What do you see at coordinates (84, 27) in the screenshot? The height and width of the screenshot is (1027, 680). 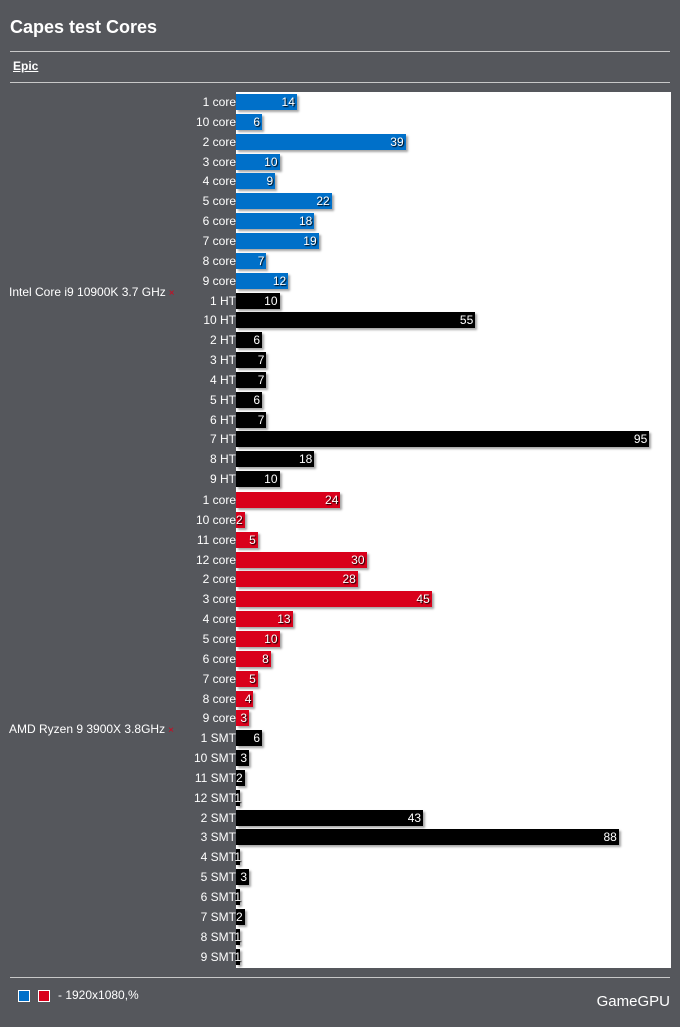 I see `chart-title: Capes test Cores` at bounding box center [84, 27].